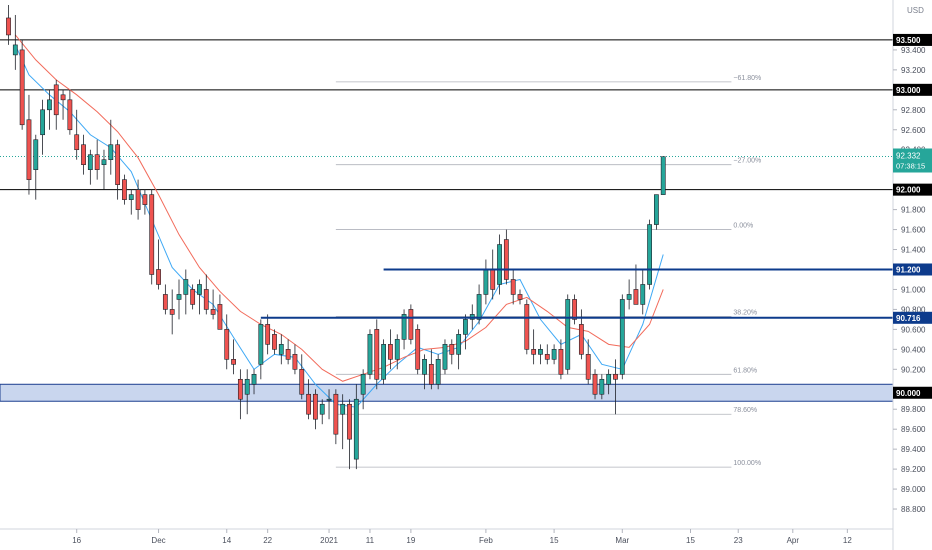 Image resolution: width=932 pixels, height=550 pixels. I want to click on time-tick-label: 11, so click(370, 540).